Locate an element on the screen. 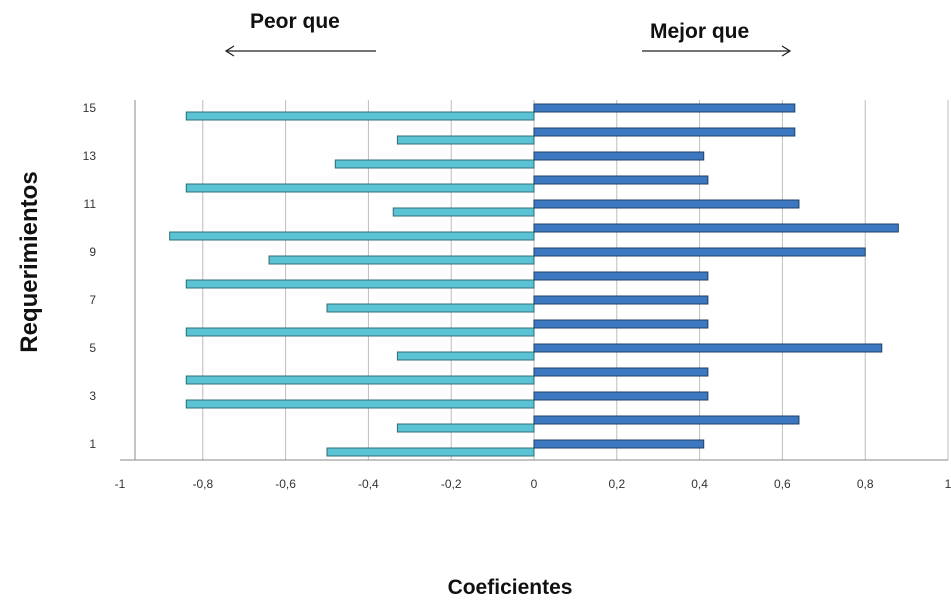  y-tick-label: 13 is located at coordinates (90, 156).